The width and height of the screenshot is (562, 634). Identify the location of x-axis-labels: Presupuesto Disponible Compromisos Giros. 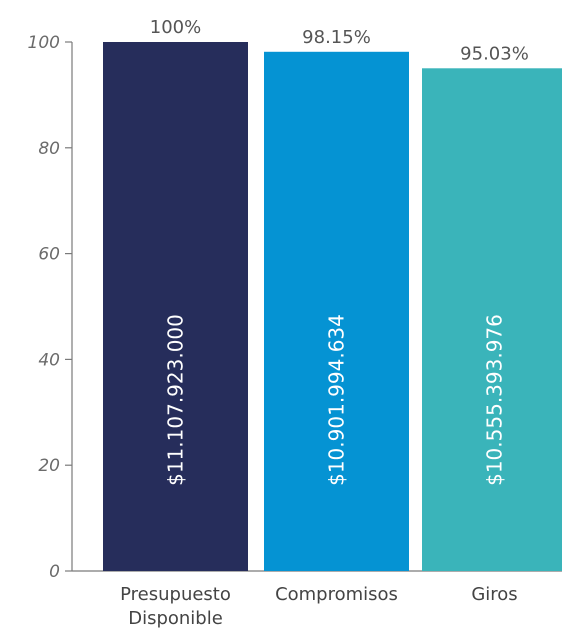
(319, 606).